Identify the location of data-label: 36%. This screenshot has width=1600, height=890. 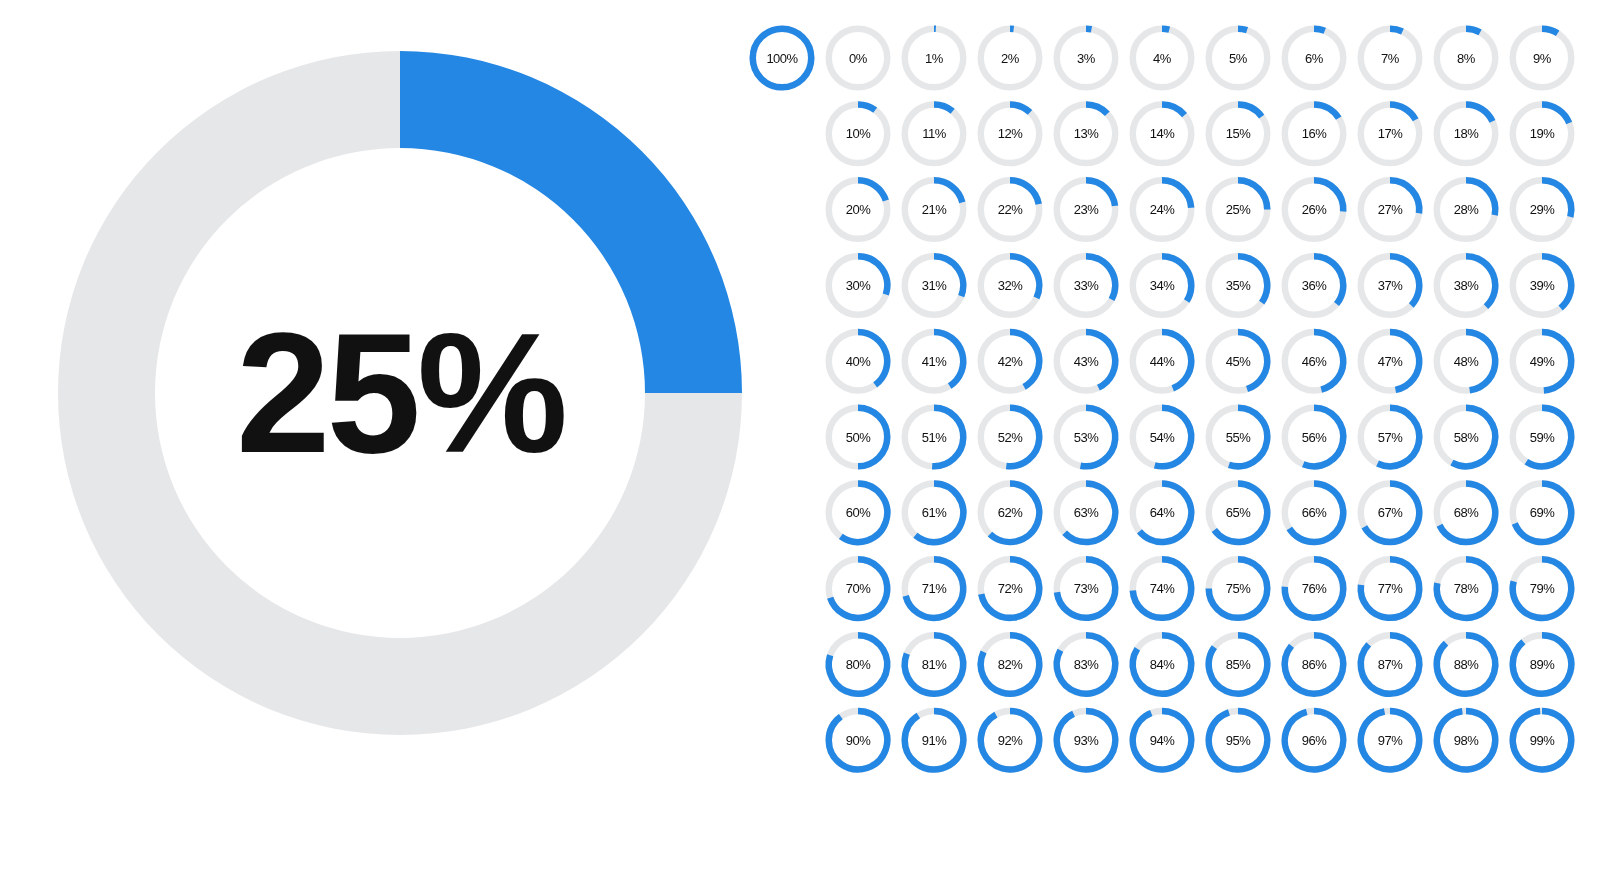
(1314, 285).